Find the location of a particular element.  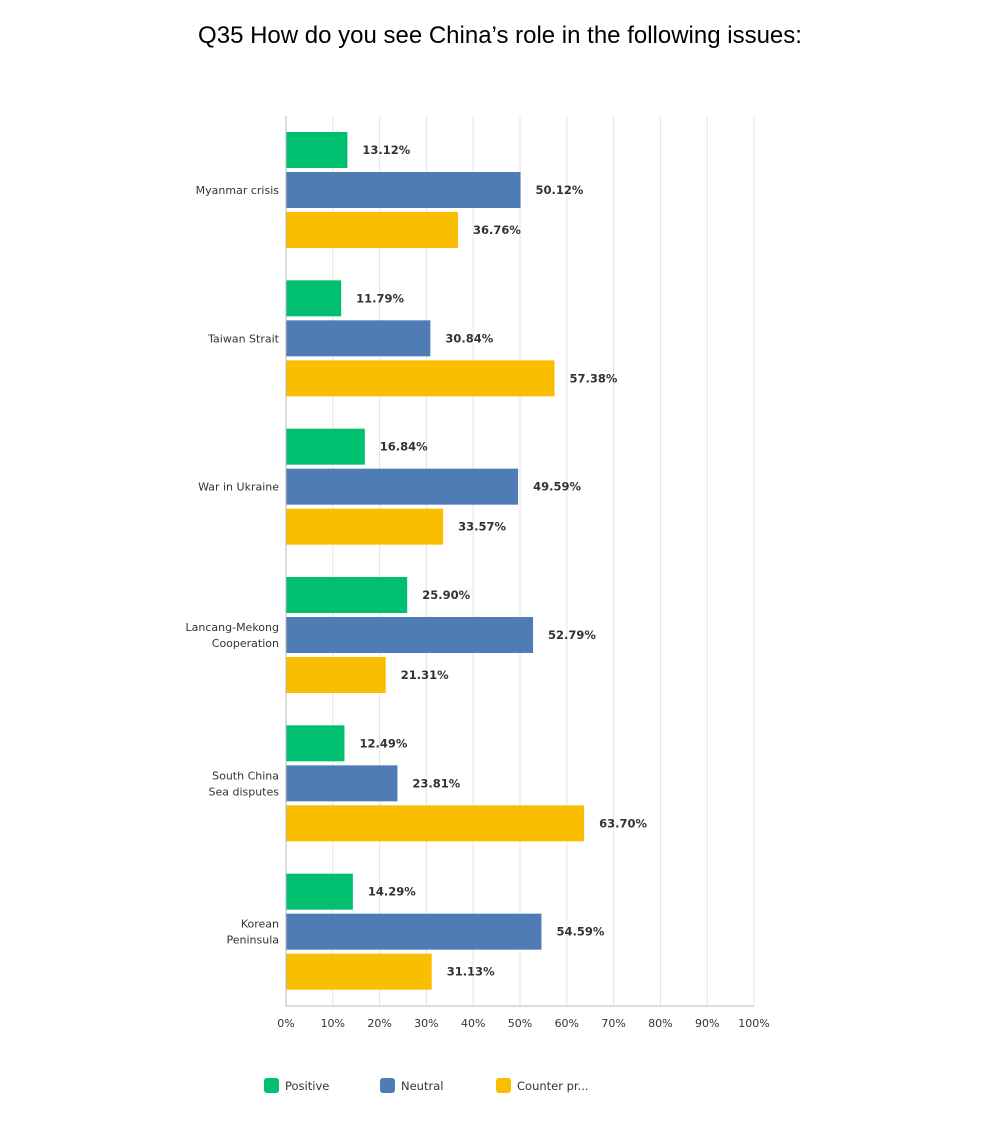

category-label: Myanmar crisis is located at coordinates (238, 190).